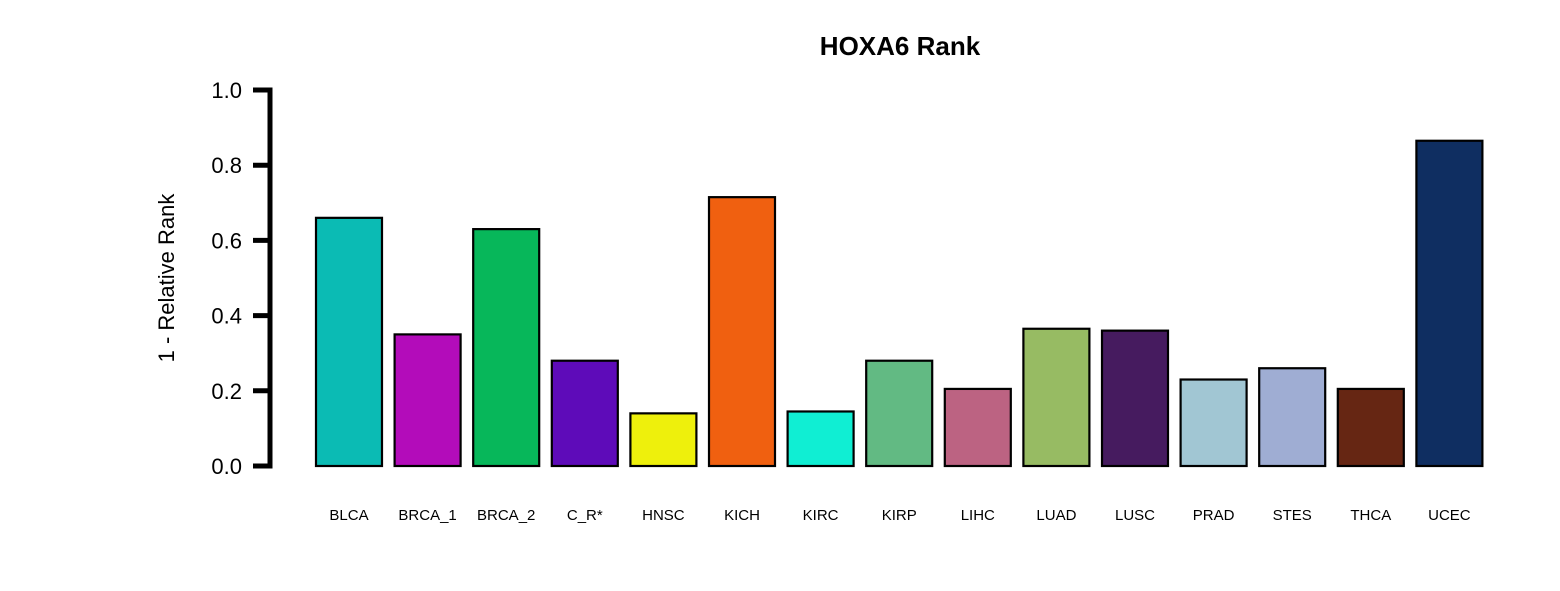 This screenshot has height=591, width=1560. Describe the element at coordinates (1292, 515) in the screenshot. I see `x-tick-label: STES` at that location.